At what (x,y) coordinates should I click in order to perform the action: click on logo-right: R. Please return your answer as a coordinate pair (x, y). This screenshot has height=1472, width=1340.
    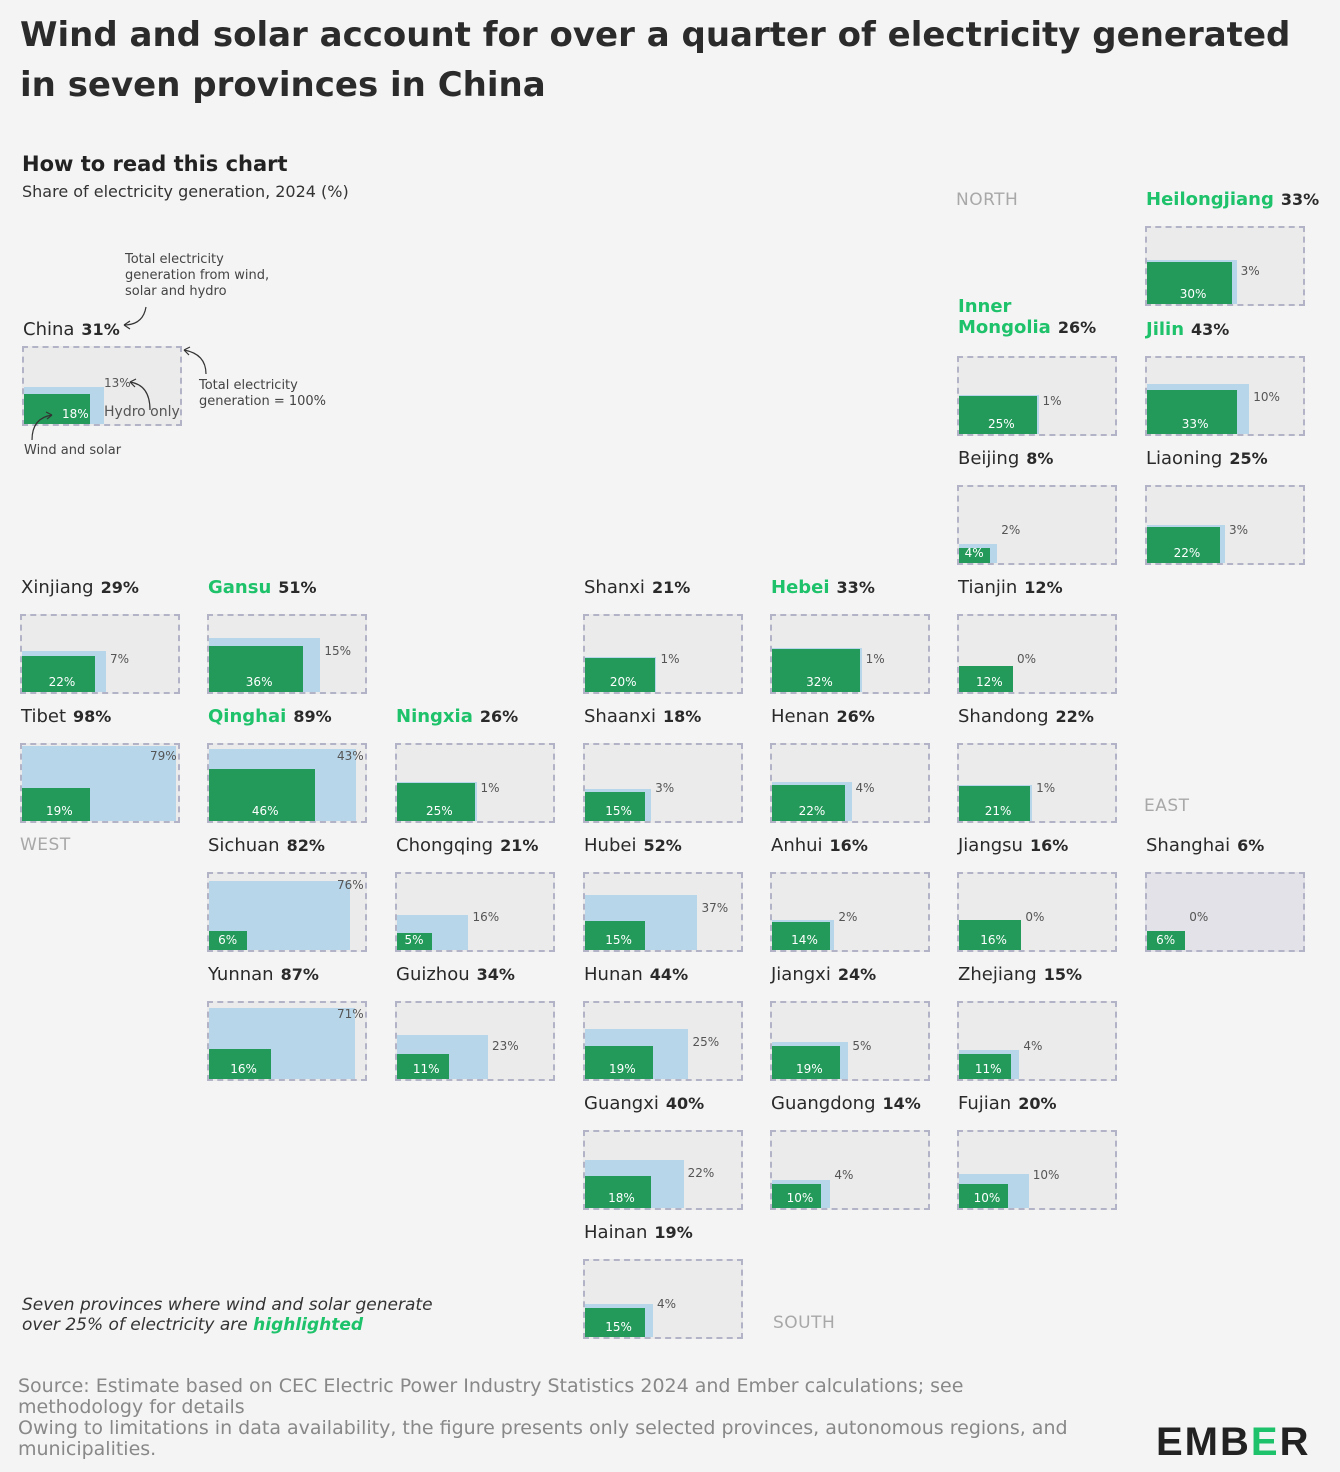
    Looking at the image, I should click on (1295, 1442).